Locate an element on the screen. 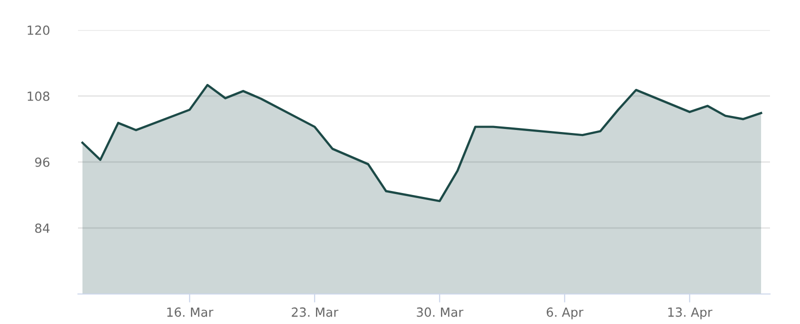 The width and height of the screenshot is (800, 324). y-tick-label: 120 is located at coordinates (39, 30).